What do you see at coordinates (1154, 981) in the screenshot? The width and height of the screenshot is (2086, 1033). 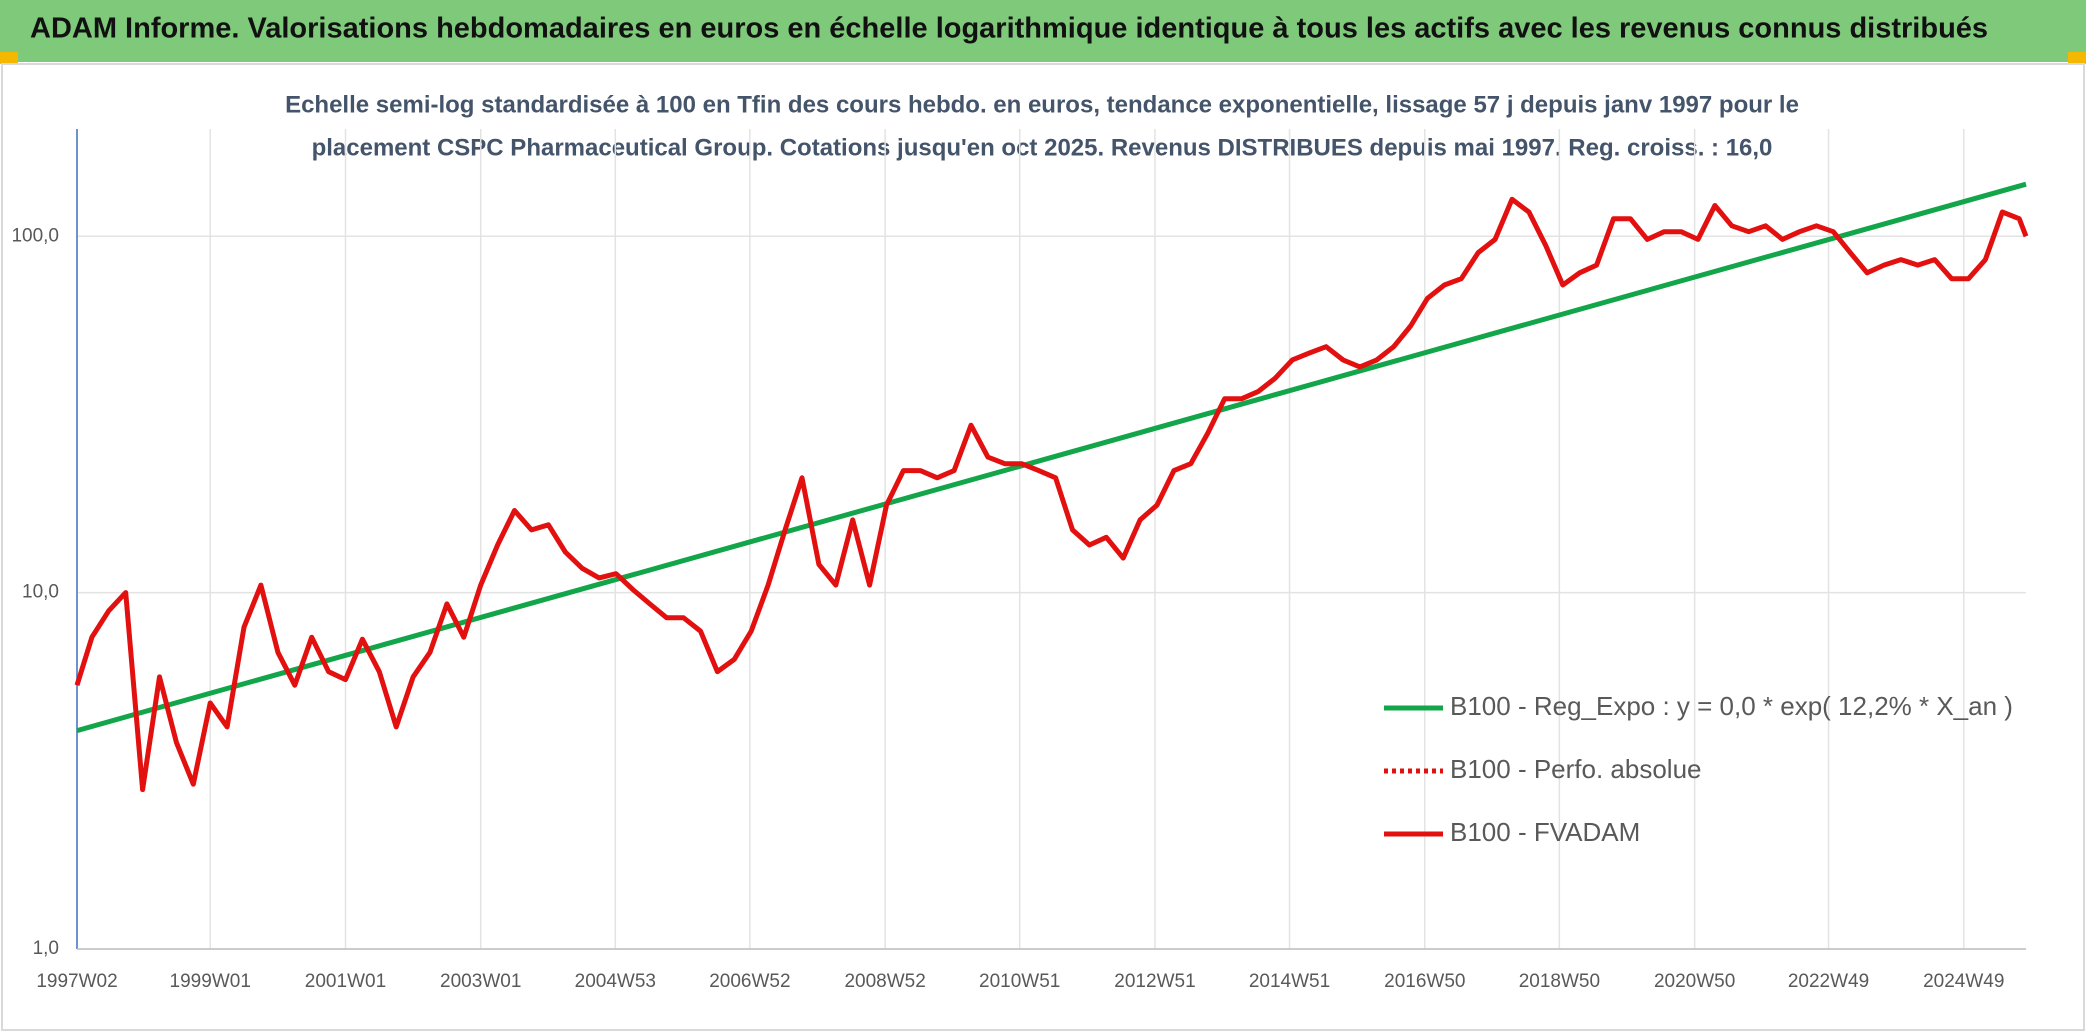 I see `x-tick-label: 2012W51` at bounding box center [1154, 981].